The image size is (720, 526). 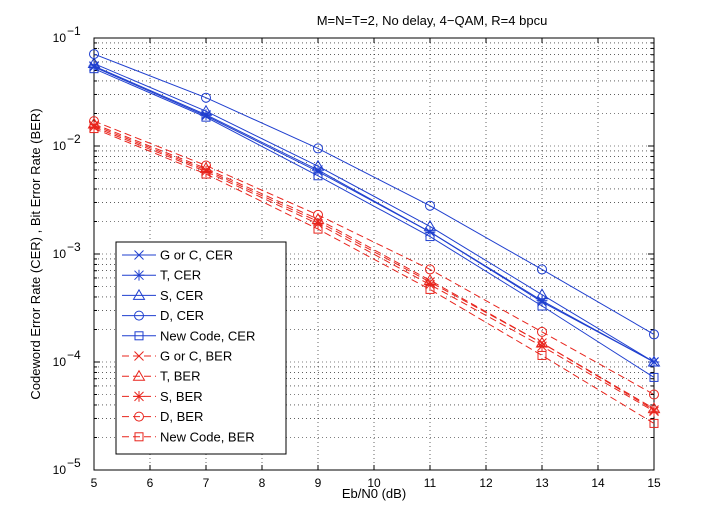 I want to click on legend-label: New Code, BER, so click(x=207, y=436).